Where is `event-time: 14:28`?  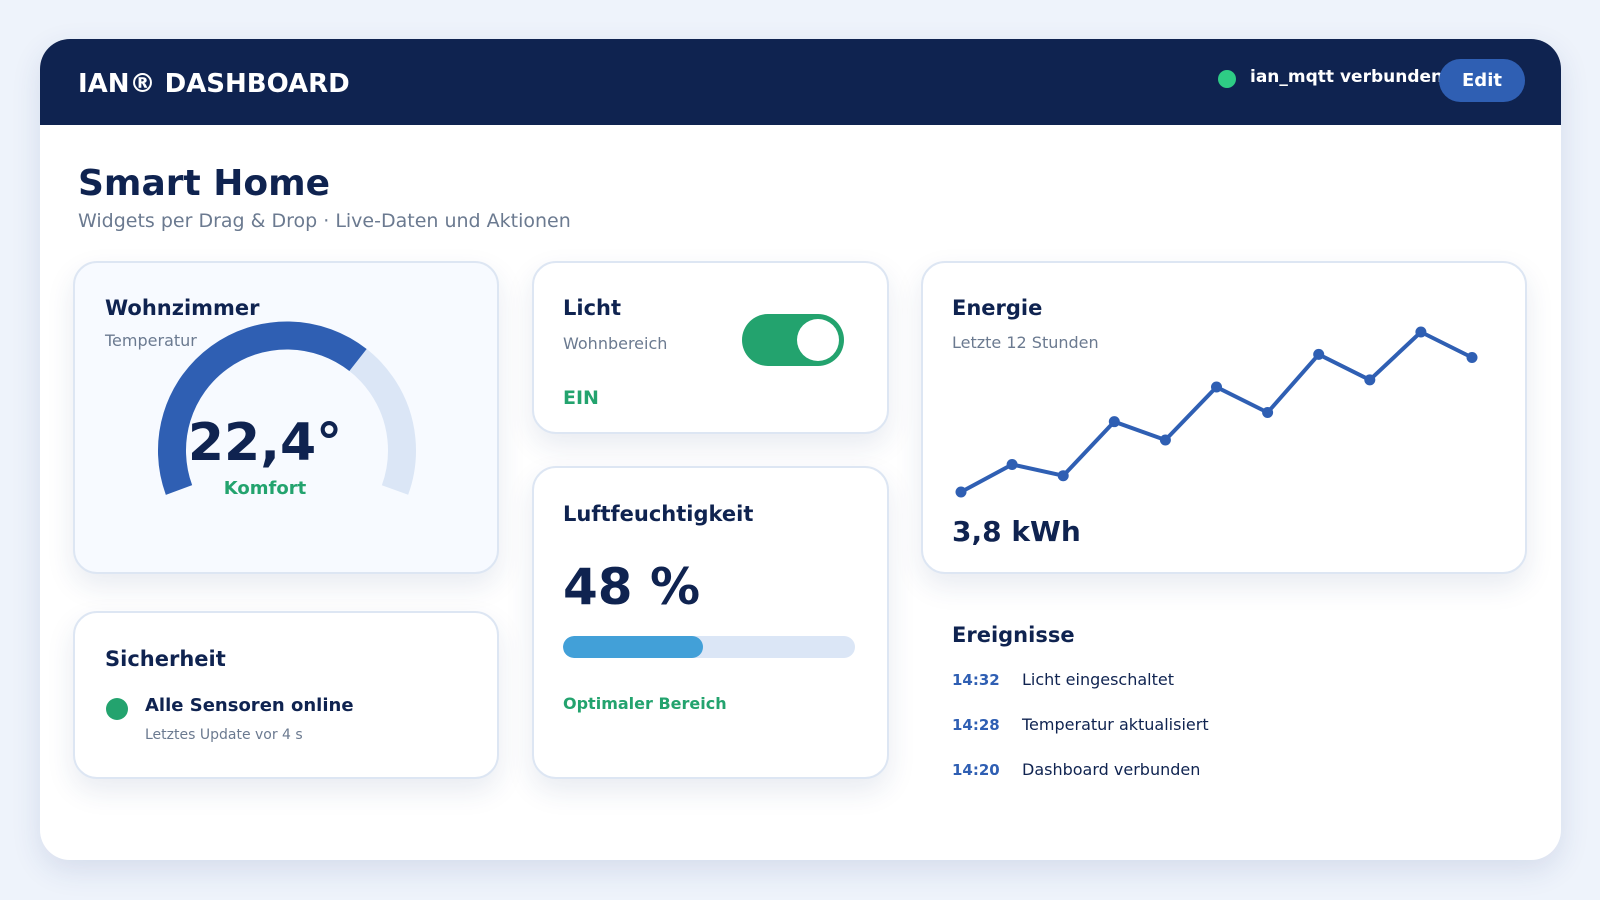 event-time: 14:28 is located at coordinates (976, 725).